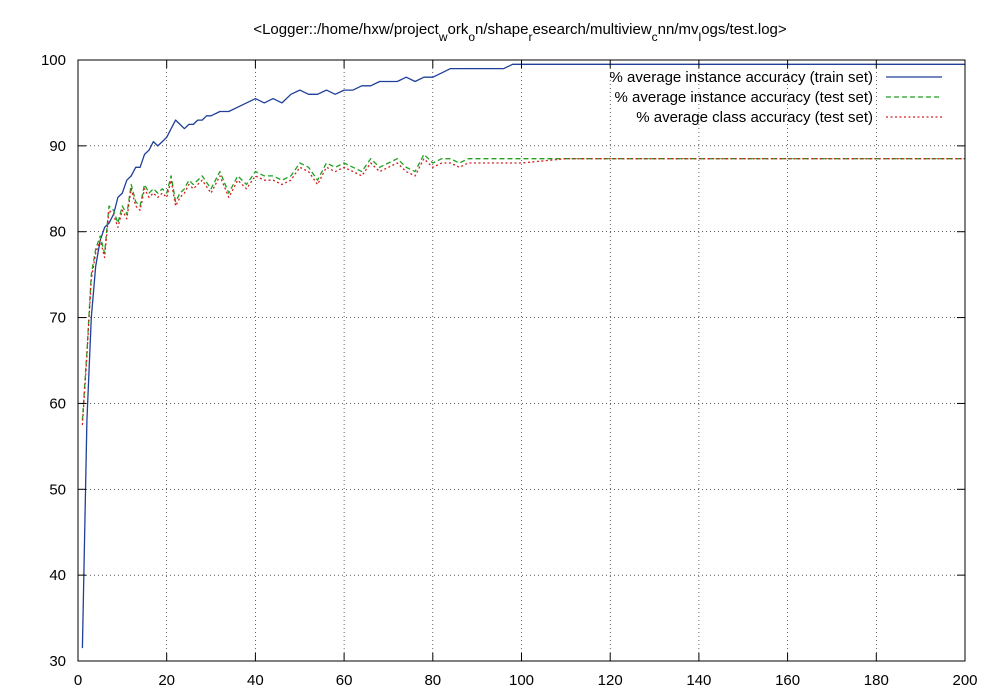  I want to click on x-tick-label: 140, so click(698, 680).